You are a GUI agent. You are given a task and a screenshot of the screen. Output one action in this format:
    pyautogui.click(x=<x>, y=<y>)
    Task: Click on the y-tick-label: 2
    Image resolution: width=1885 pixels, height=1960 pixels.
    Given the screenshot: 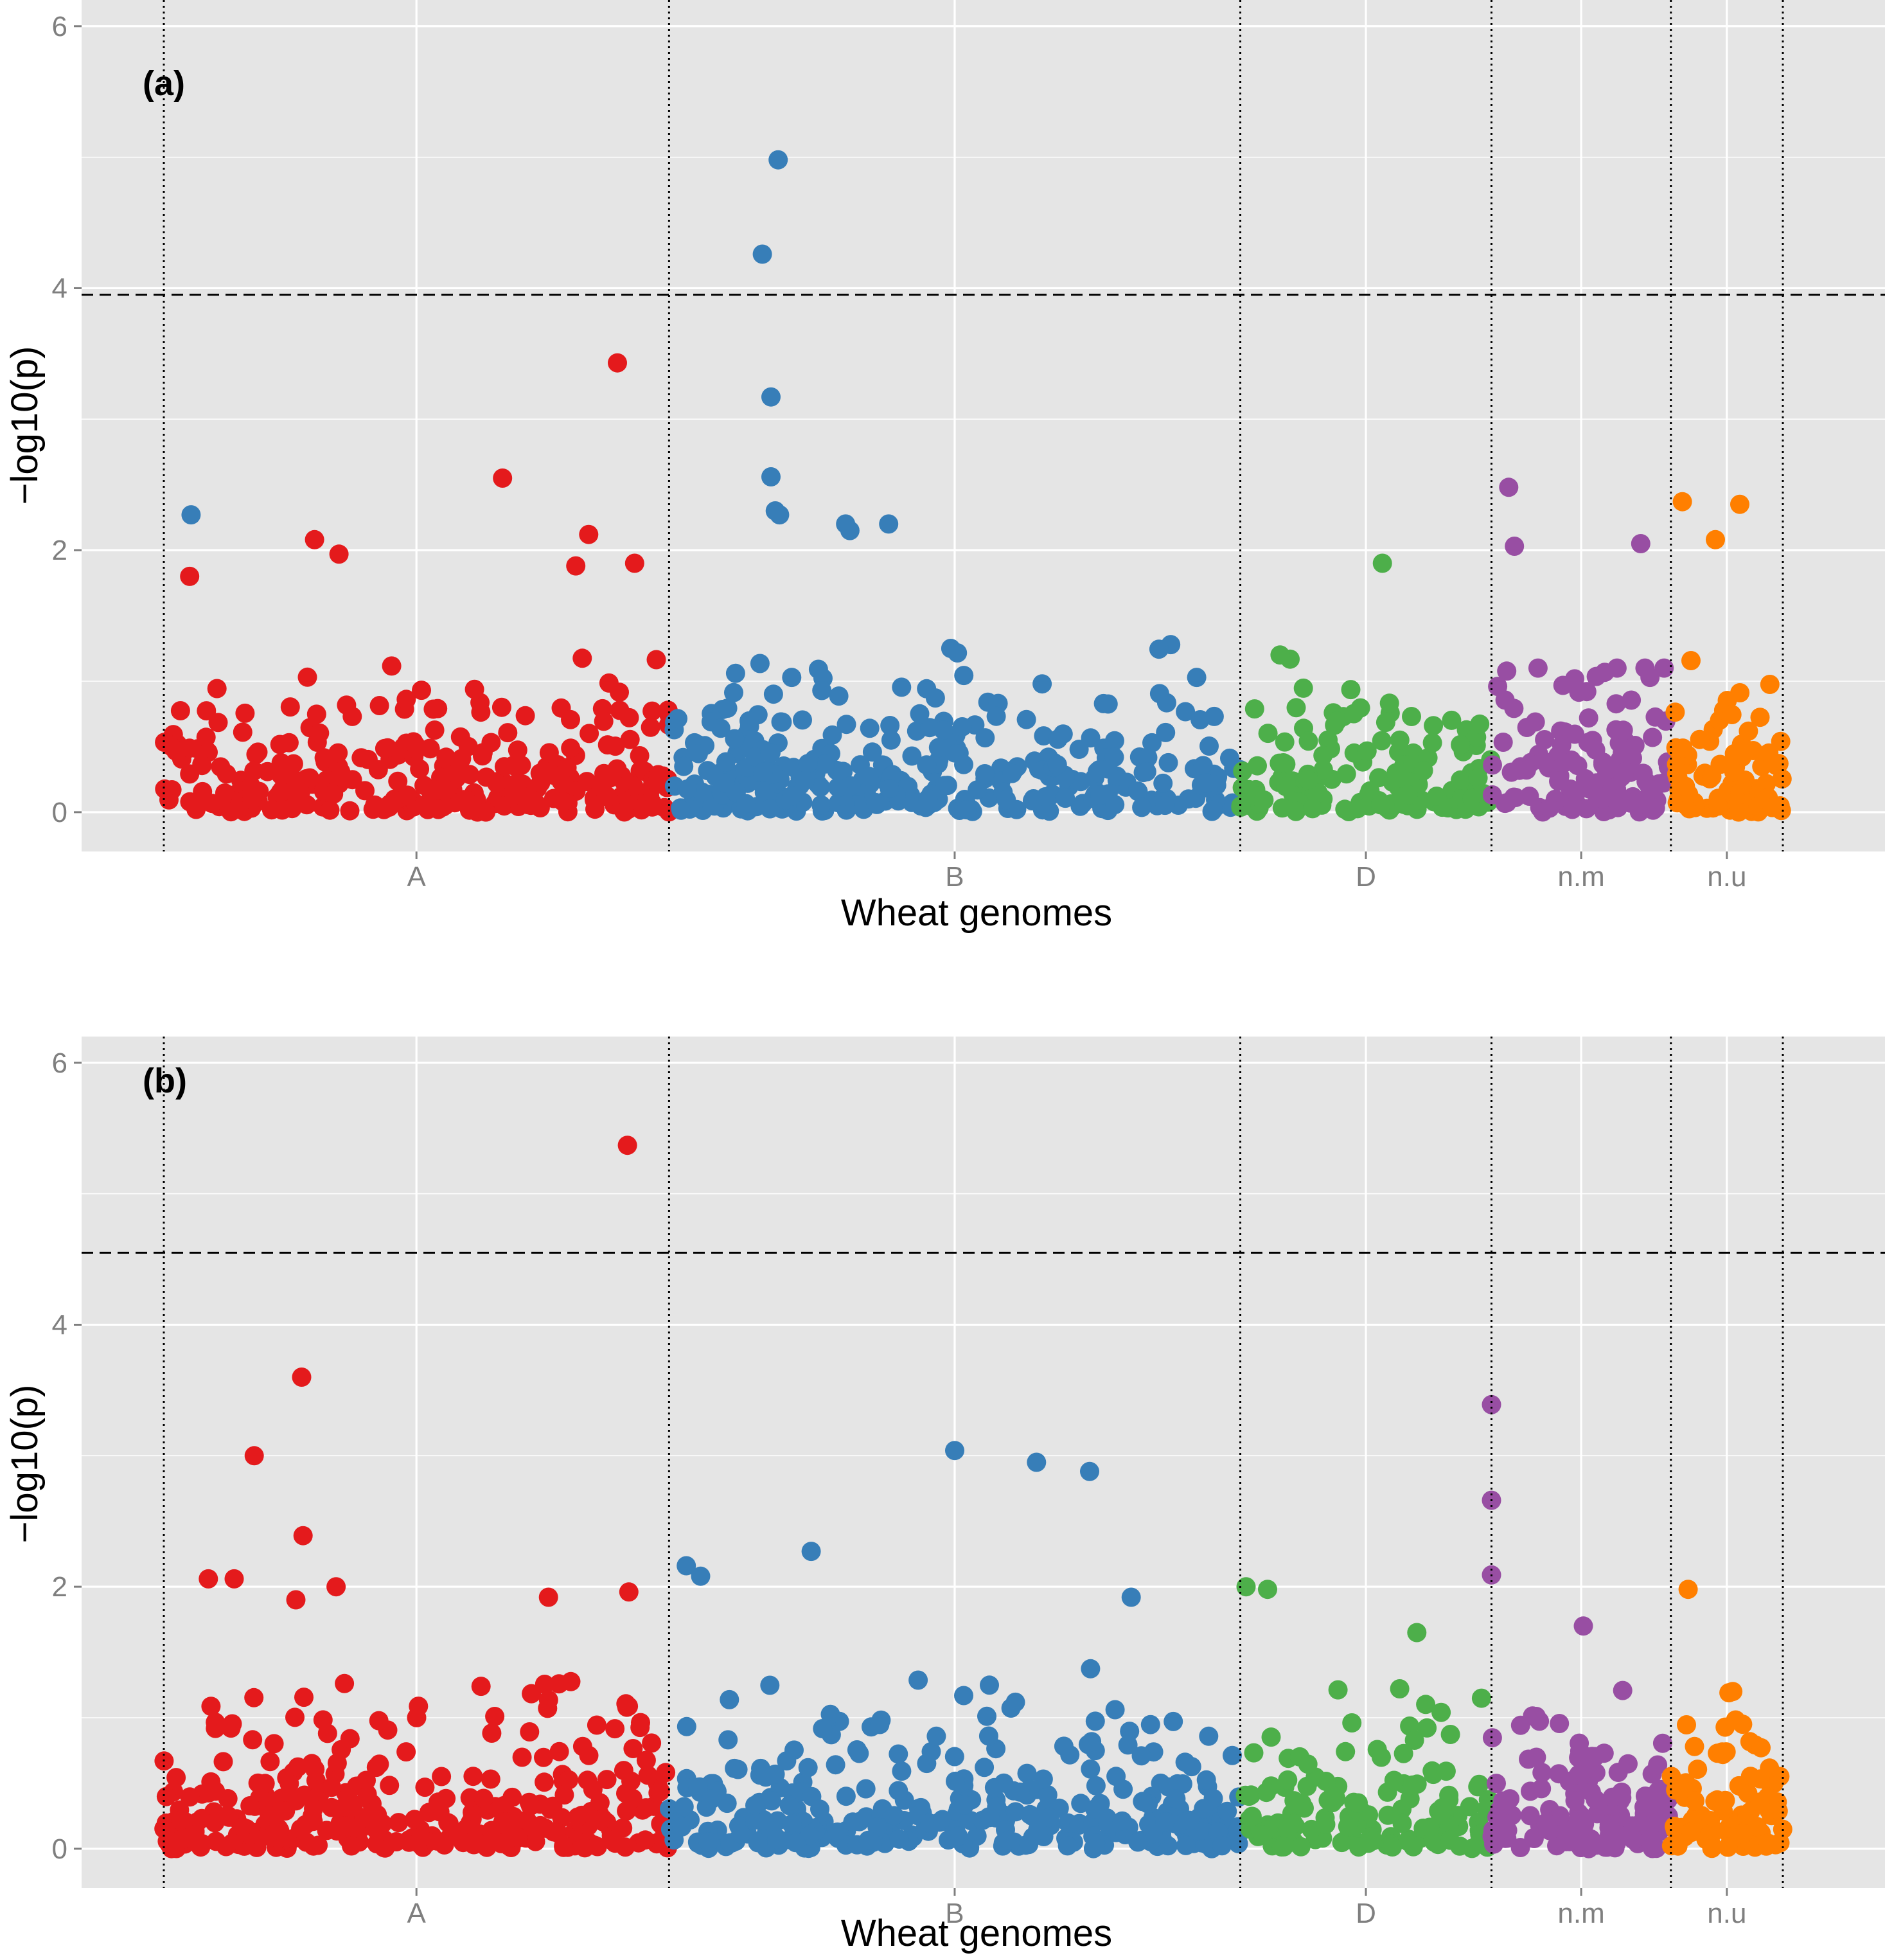 What is the action you would take?
    pyautogui.click(x=59, y=1587)
    